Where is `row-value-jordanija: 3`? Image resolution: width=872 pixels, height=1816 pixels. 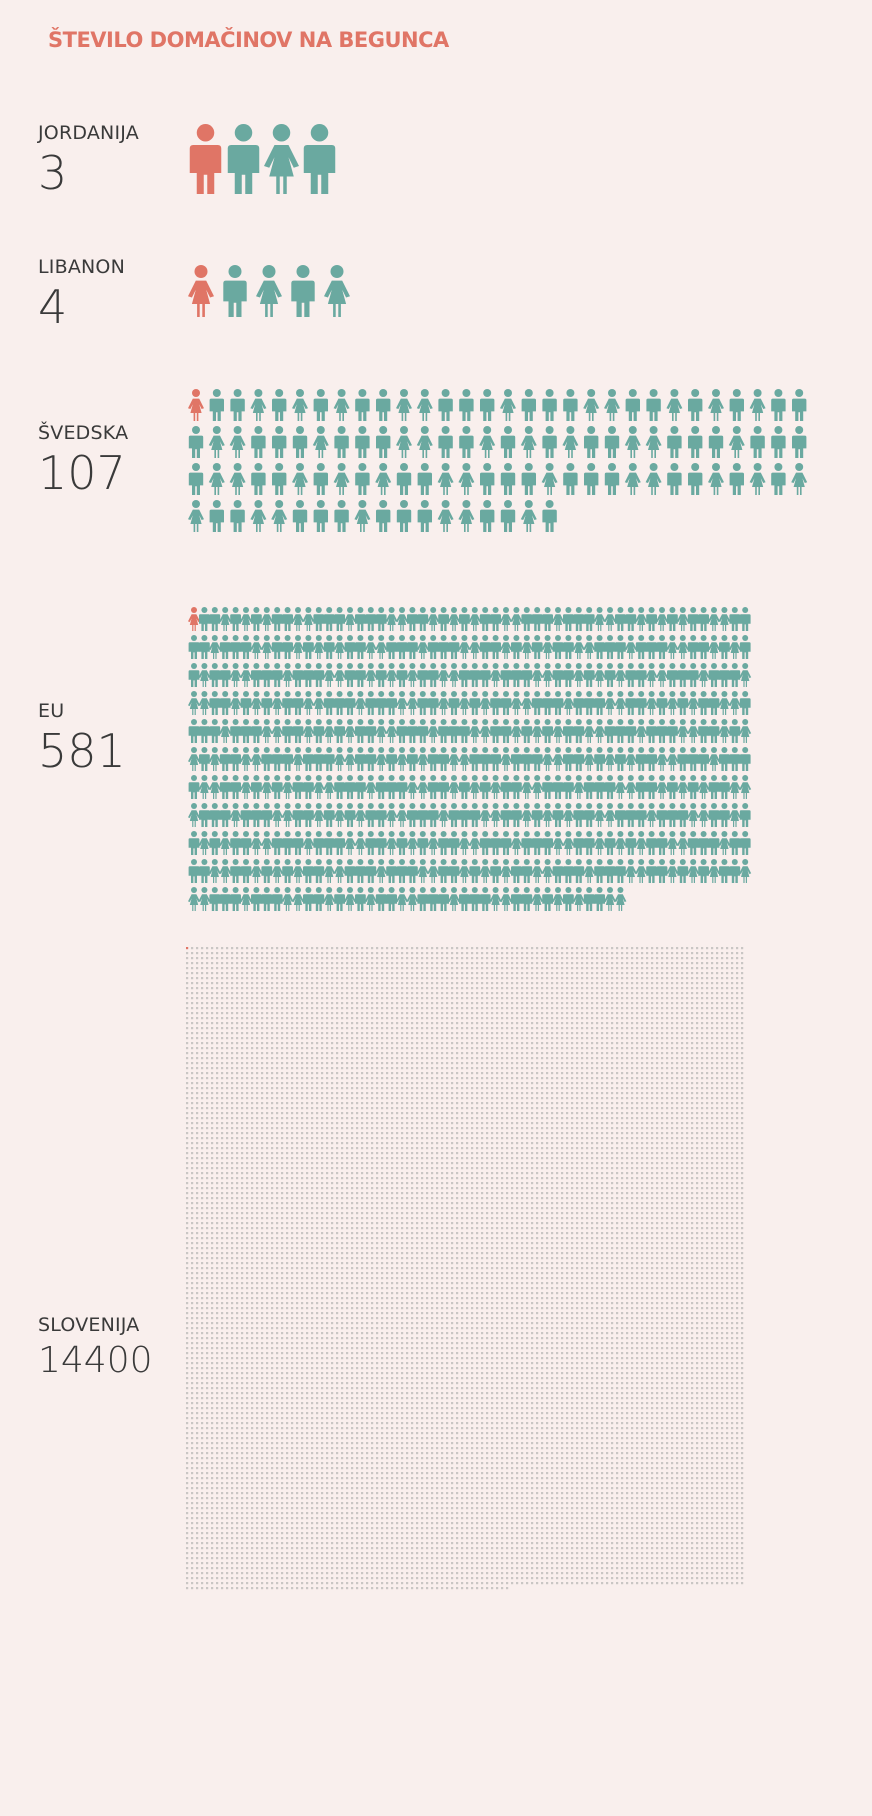
row-value-jordanija: 3 is located at coordinates (53, 173).